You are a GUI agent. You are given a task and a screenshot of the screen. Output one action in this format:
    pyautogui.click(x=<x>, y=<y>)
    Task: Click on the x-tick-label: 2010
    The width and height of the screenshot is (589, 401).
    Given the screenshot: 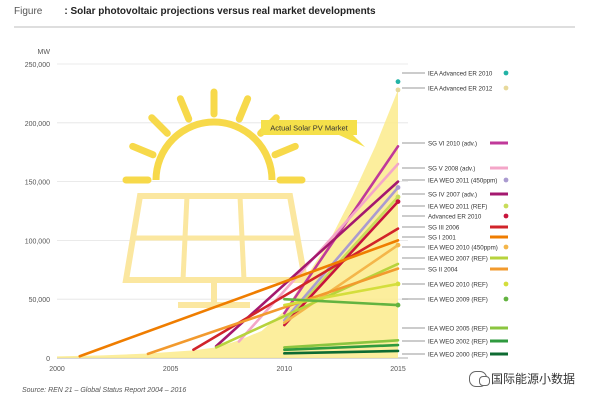 What is the action you would take?
    pyautogui.click(x=285, y=369)
    